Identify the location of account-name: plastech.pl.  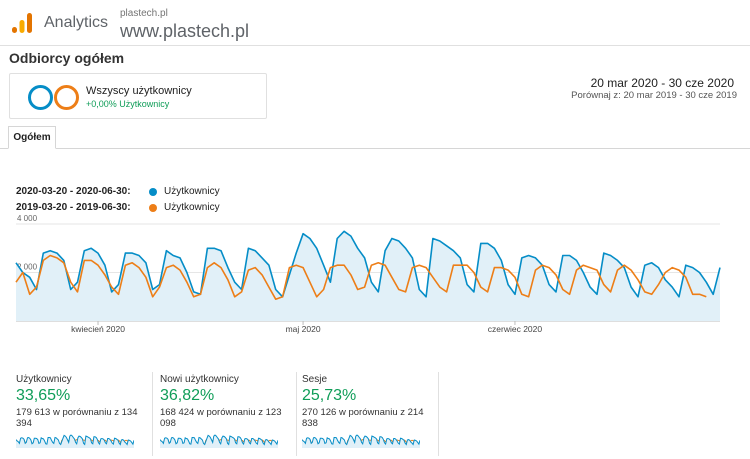
(144, 13).